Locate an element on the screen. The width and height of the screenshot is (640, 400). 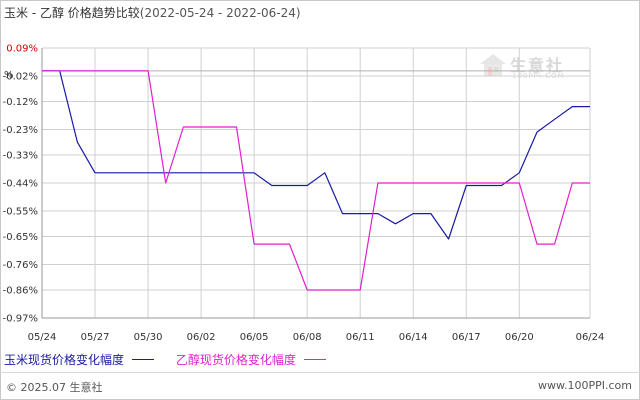
y-tick-label: -0.97% is located at coordinates (20, 319).